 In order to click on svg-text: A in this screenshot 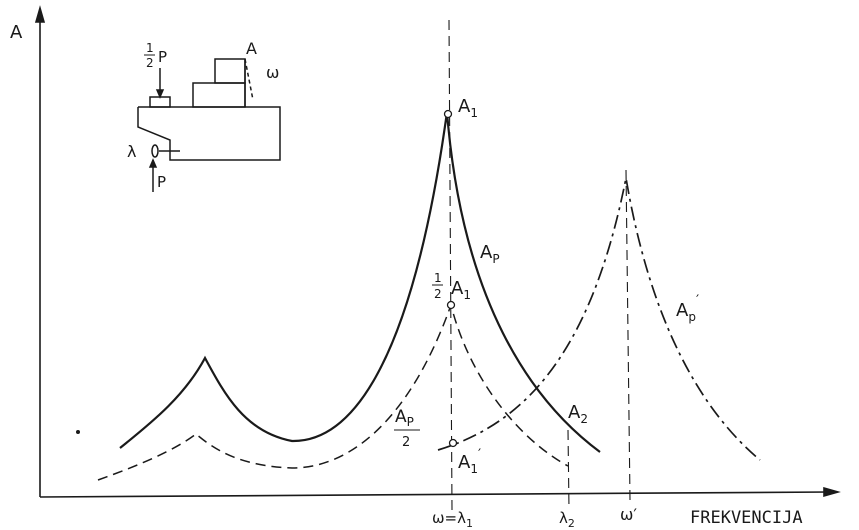, I will do `click(251, 48)`.